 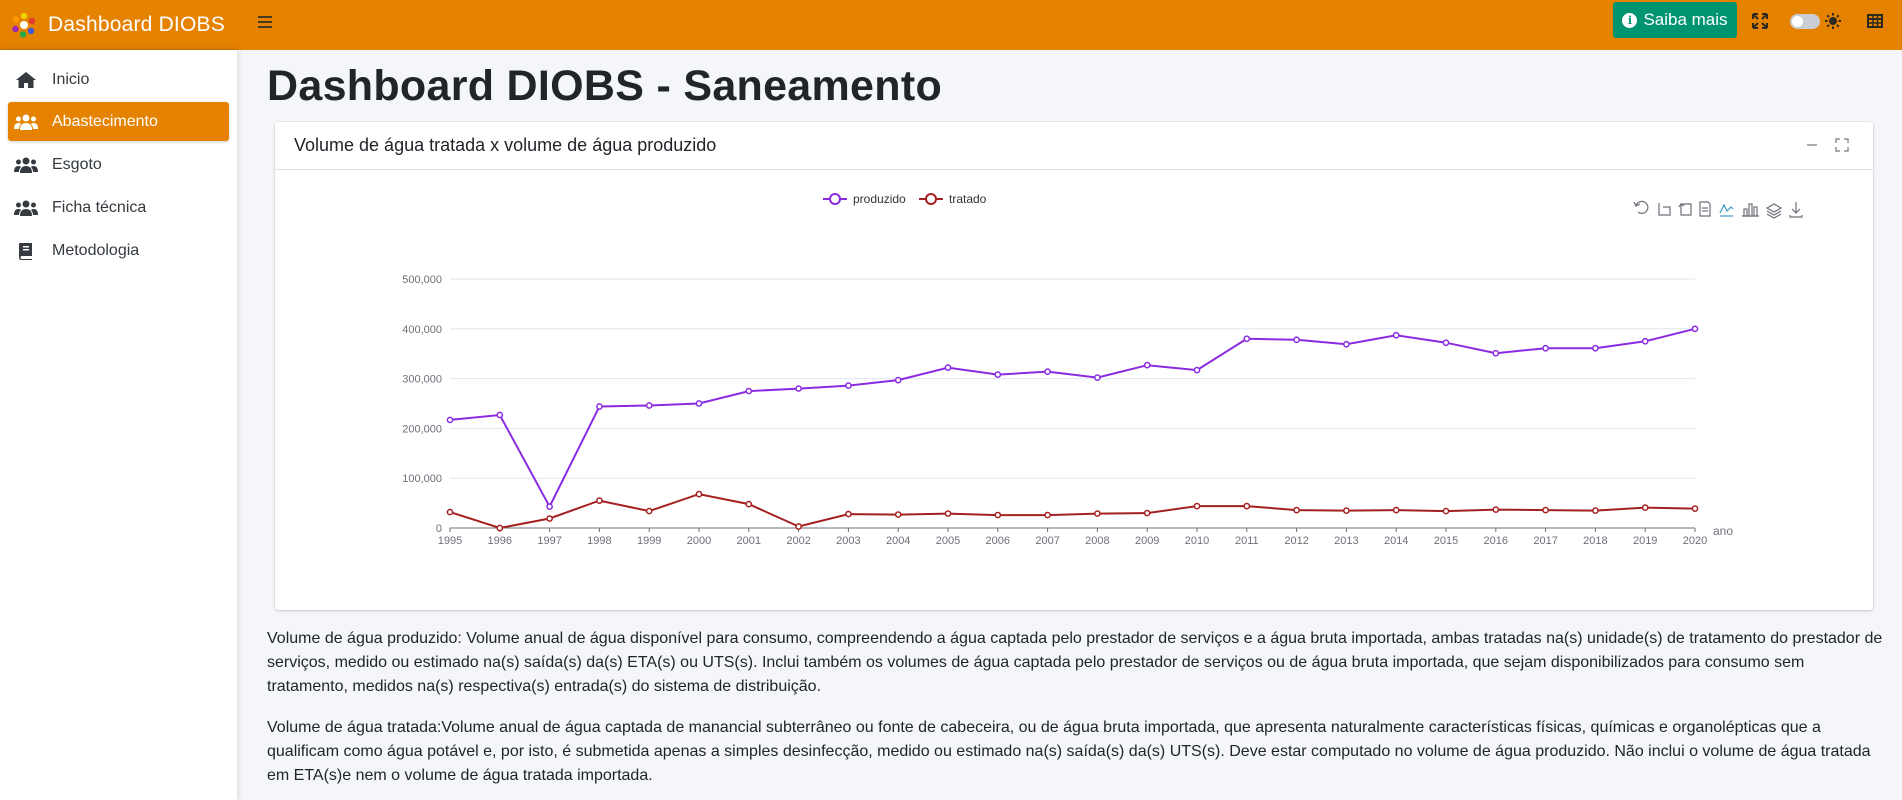 What do you see at coordinates (118, 164) in the screenshot?
I see `sidebar-item-esgoto: Esgoto` at bounding box center [118, 164].